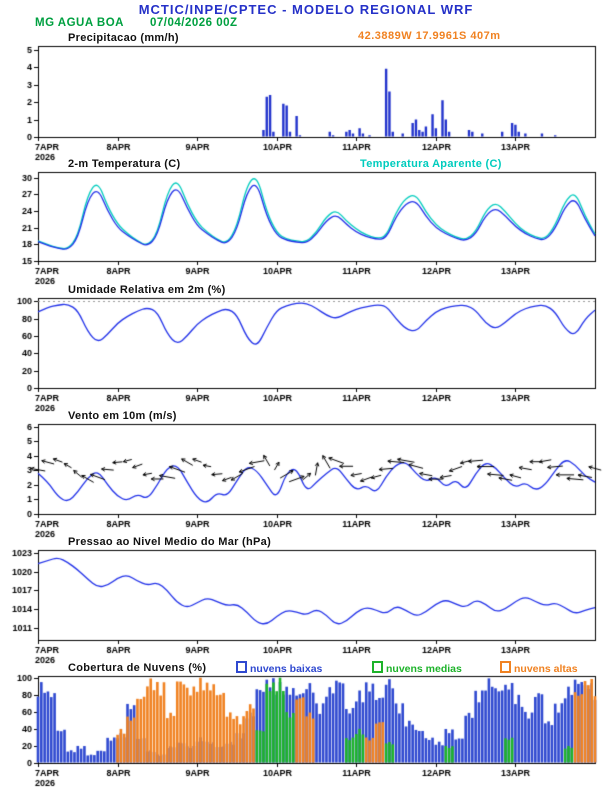 The height and width of the screenshot is (792, 612). Describe the element at coordinates (136, 23) in the screenshot. I see `station-line: MG AGUA BOA 07/04/2026 00Z` at that location.